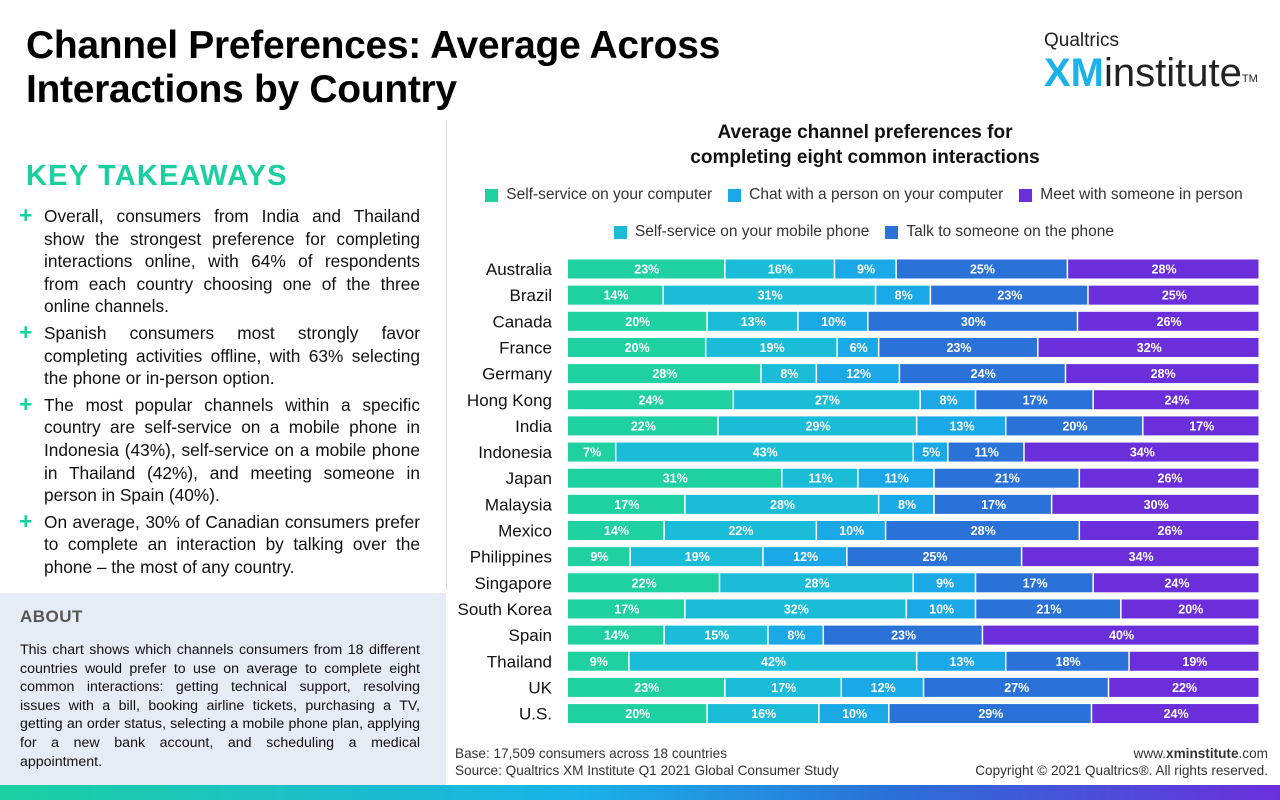 The image size is (1280, 800). I want to click on bar-value-label: 21%, so click(1007, 479).